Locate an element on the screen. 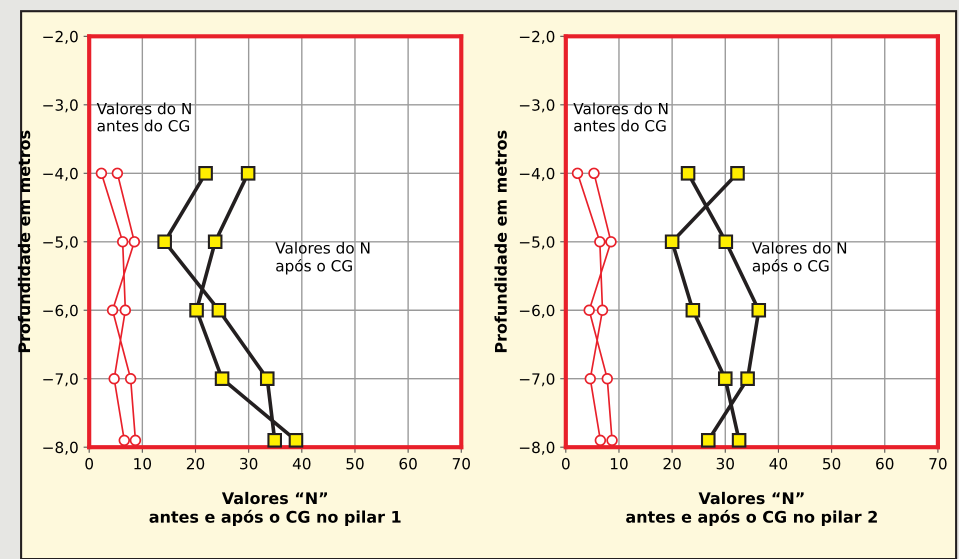 This screenshot has height=559, width=959. x-axis-title: Valores “N” antes e após o CG no pilar 1 is located at coordinates (275, 509).